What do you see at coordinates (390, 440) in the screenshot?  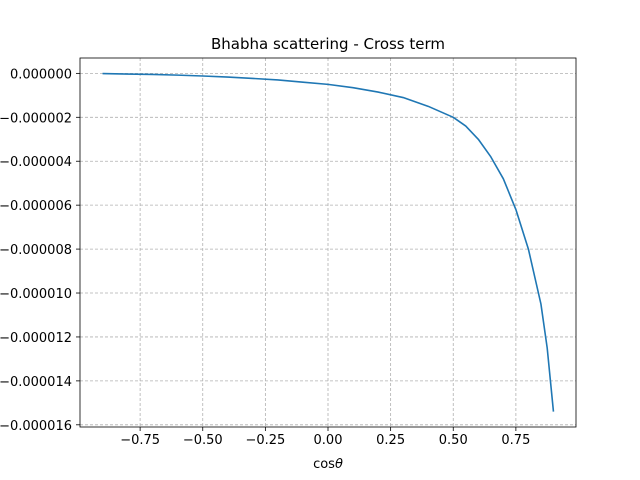 I see `x-tick-label: 0.25` at bounding box center [390, 440].